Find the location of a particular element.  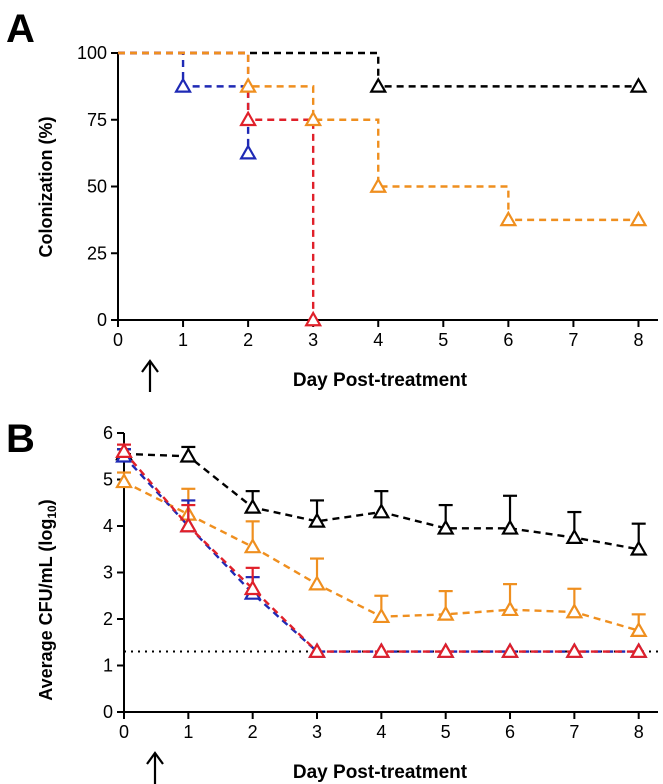

panel-a-x-tick-label: 3 is located at coordinates (313, 340).